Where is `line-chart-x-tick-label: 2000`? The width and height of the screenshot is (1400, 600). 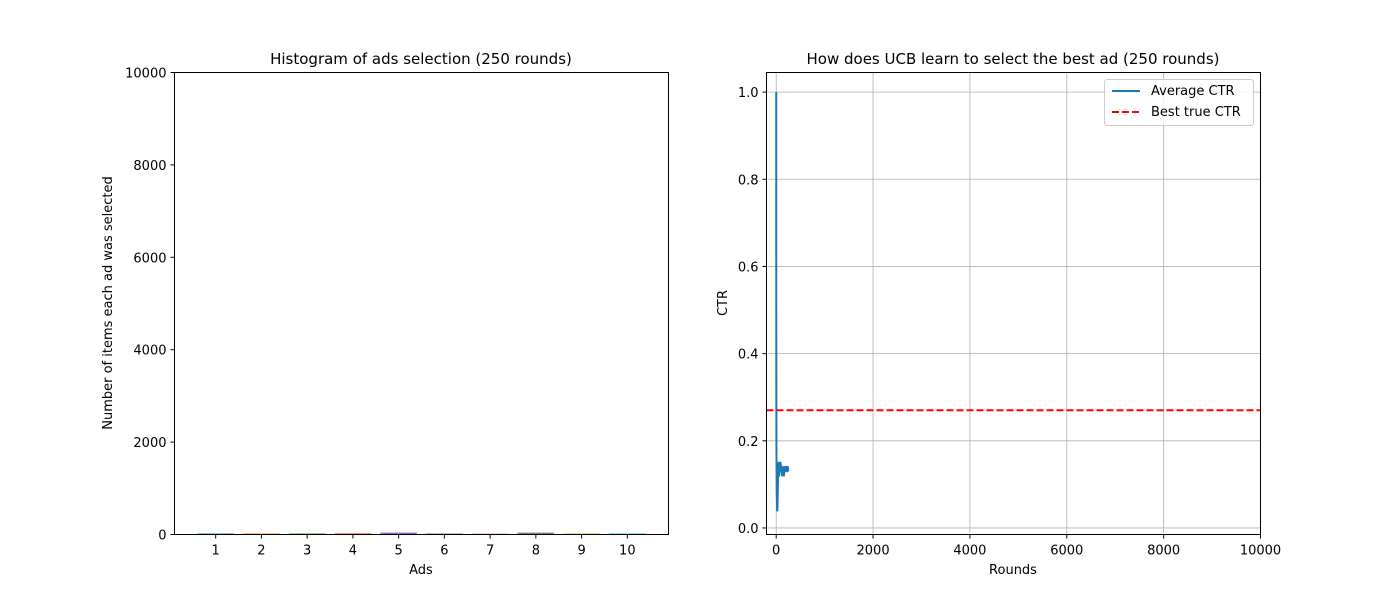
line-chart-x-tick-label: 2000 is located at coordinates (873, 551).